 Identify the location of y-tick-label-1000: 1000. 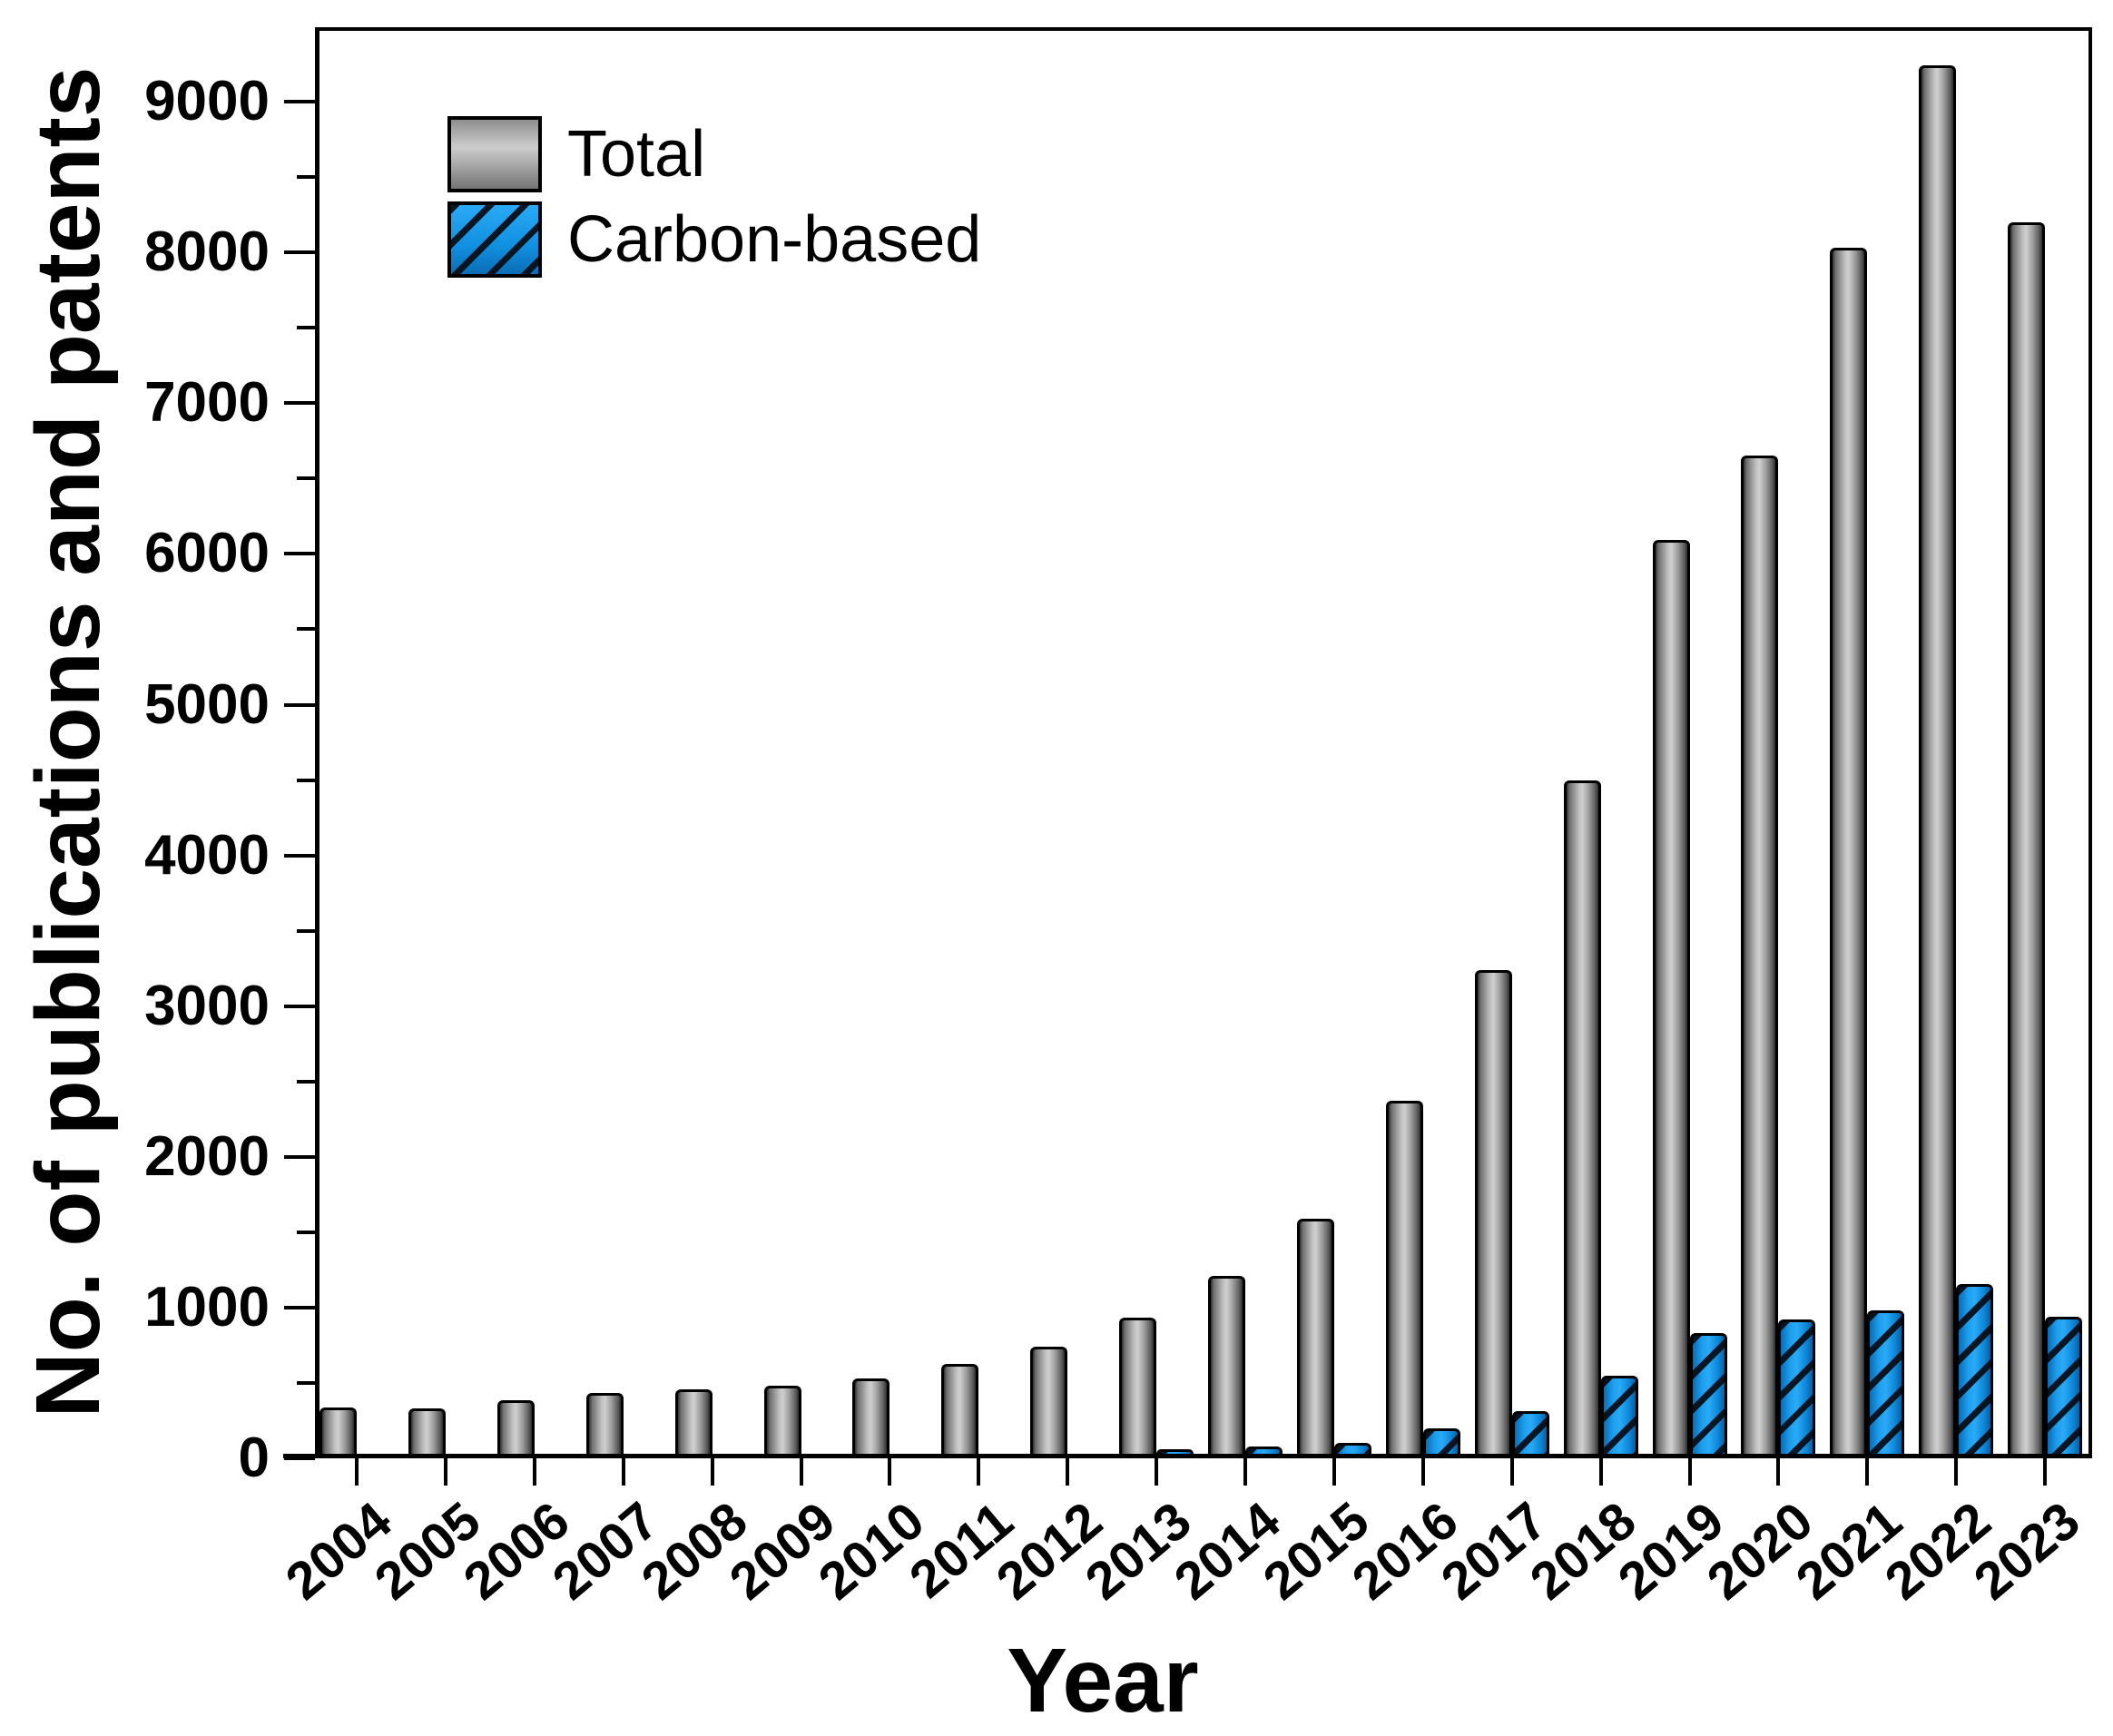
(207, 1307).